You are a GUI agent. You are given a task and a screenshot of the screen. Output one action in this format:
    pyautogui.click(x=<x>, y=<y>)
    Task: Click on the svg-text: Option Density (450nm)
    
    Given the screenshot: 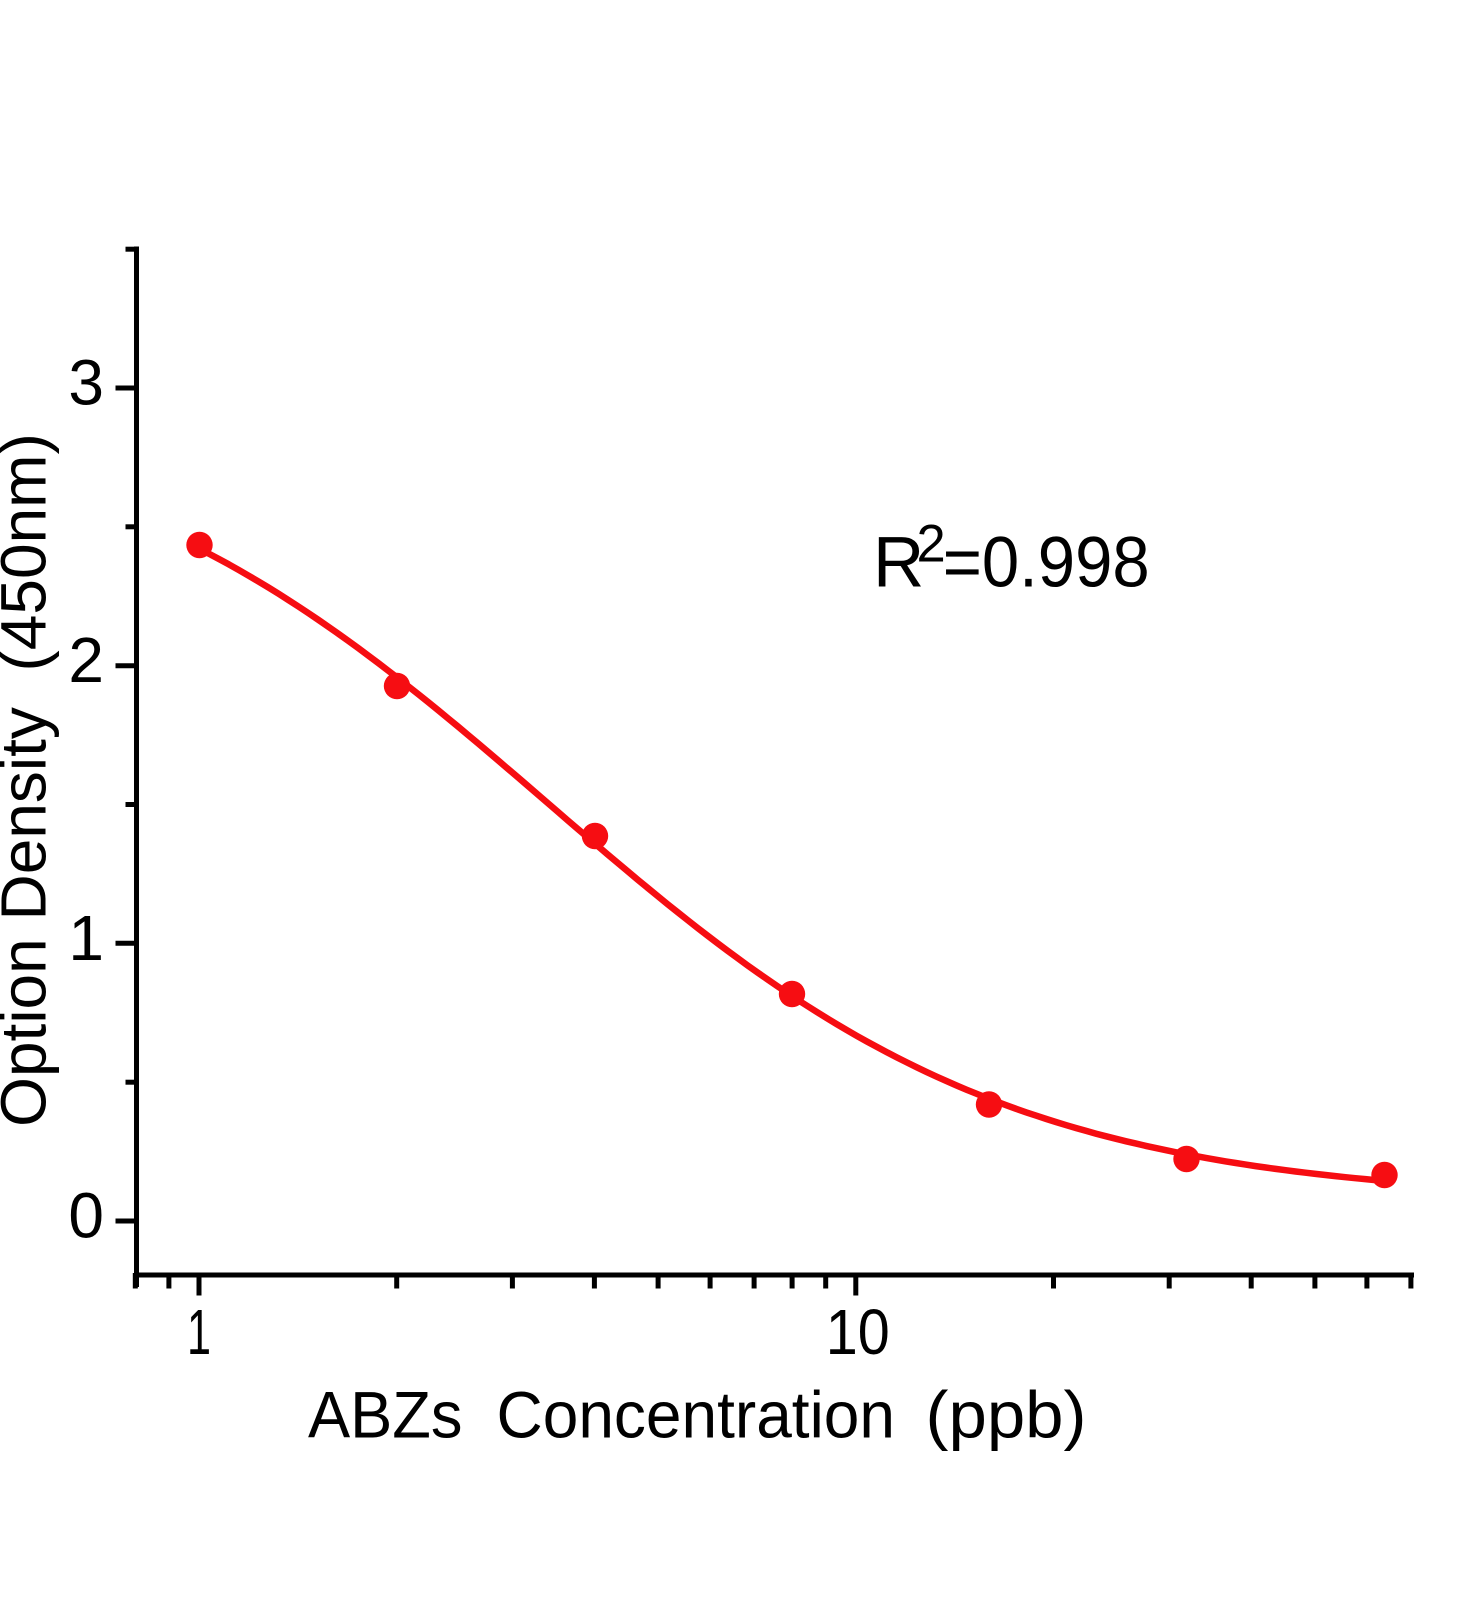 What is the action you would take?
    pyautogui.click(x=30, y=780)
    